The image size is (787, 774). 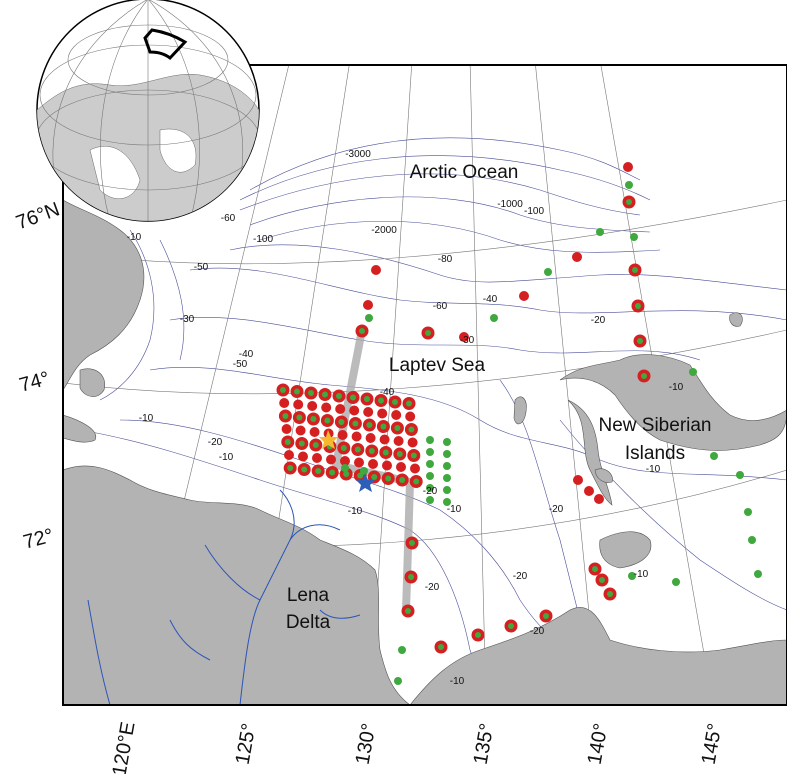 What do you see at coordinates (187, 319) in the screenshot?
I see `contour-label: -30` at bounding box center [187, 319].